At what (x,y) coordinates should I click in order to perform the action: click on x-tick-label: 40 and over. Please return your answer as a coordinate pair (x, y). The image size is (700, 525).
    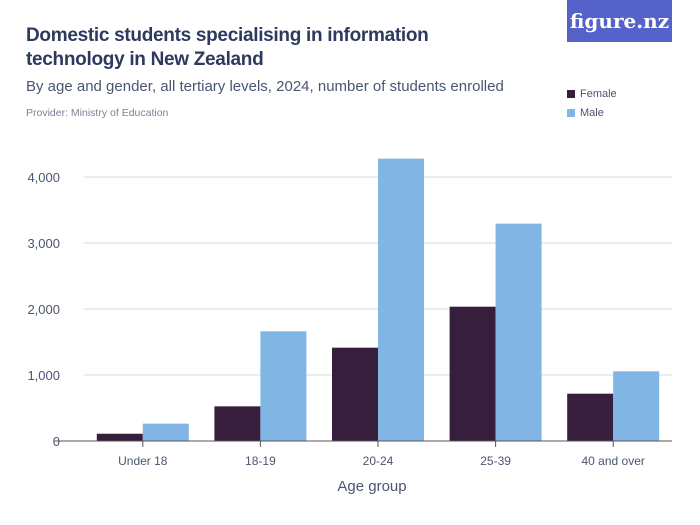
    Looking at the image, I should click on (613, 461).